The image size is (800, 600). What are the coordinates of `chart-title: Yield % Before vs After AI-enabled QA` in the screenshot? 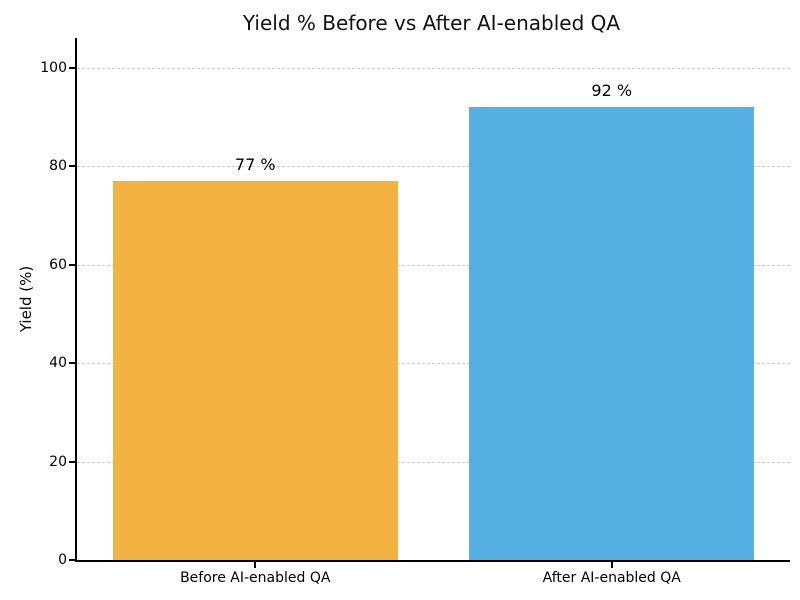 It's located at (431, 23).